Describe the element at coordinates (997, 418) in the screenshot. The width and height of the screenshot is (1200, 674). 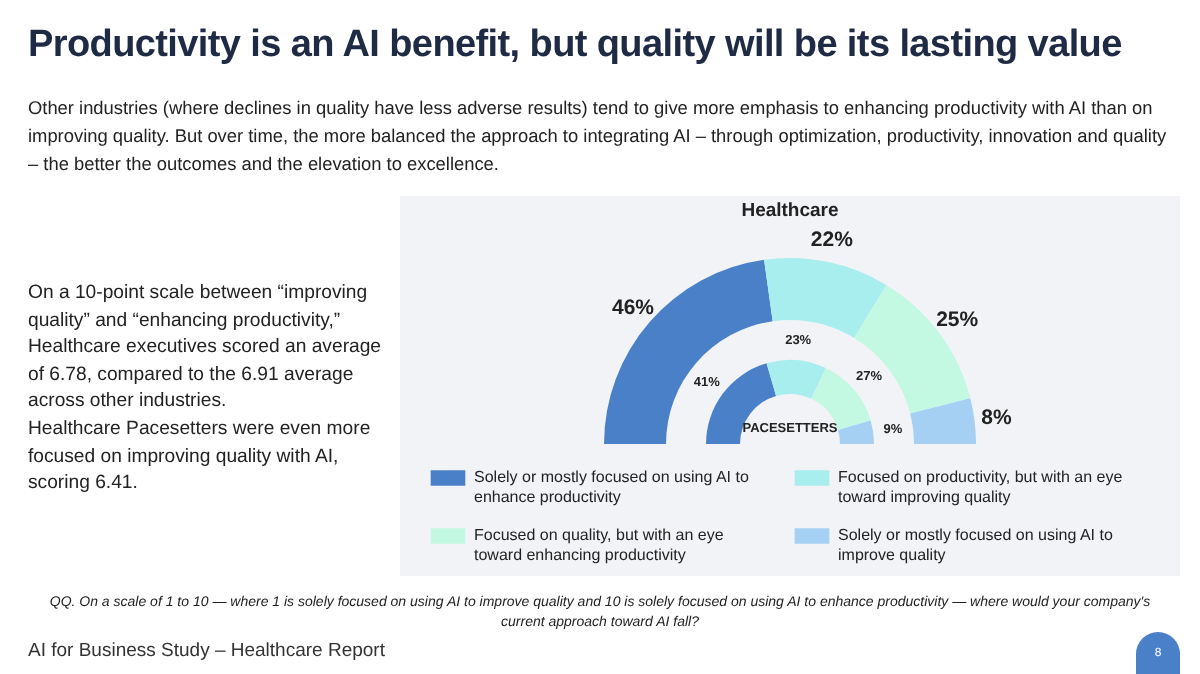
I see `data-label: 8%` at that location.